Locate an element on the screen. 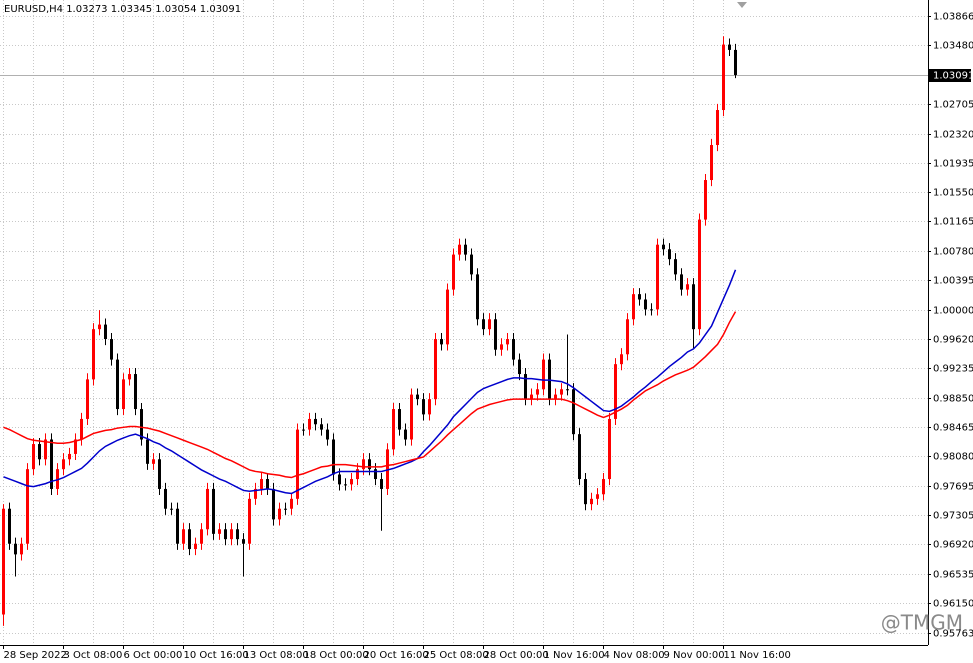 The image size is (973, 663). y-tick-label: 0.99235 is located at coordinates (953, 369).